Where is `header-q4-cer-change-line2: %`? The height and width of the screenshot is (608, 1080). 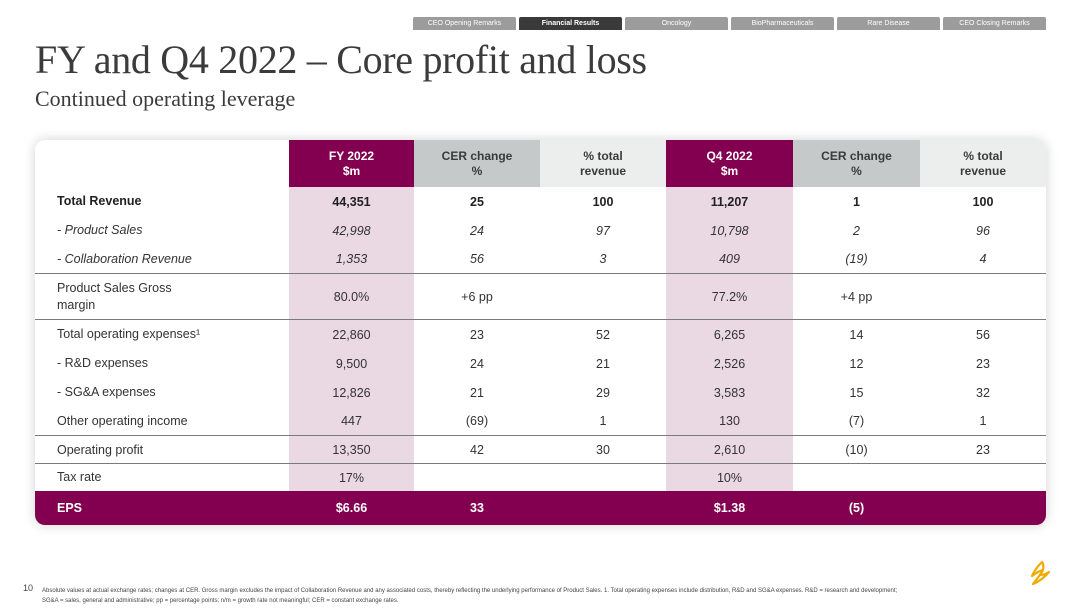
header-q4-cer-change-line2: % is located at coordinates (856, 170).